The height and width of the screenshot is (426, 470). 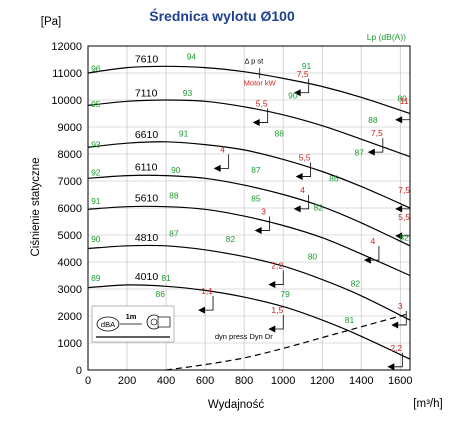 I want to click on y-tick-label: 1000, so click(x=70, y=344).